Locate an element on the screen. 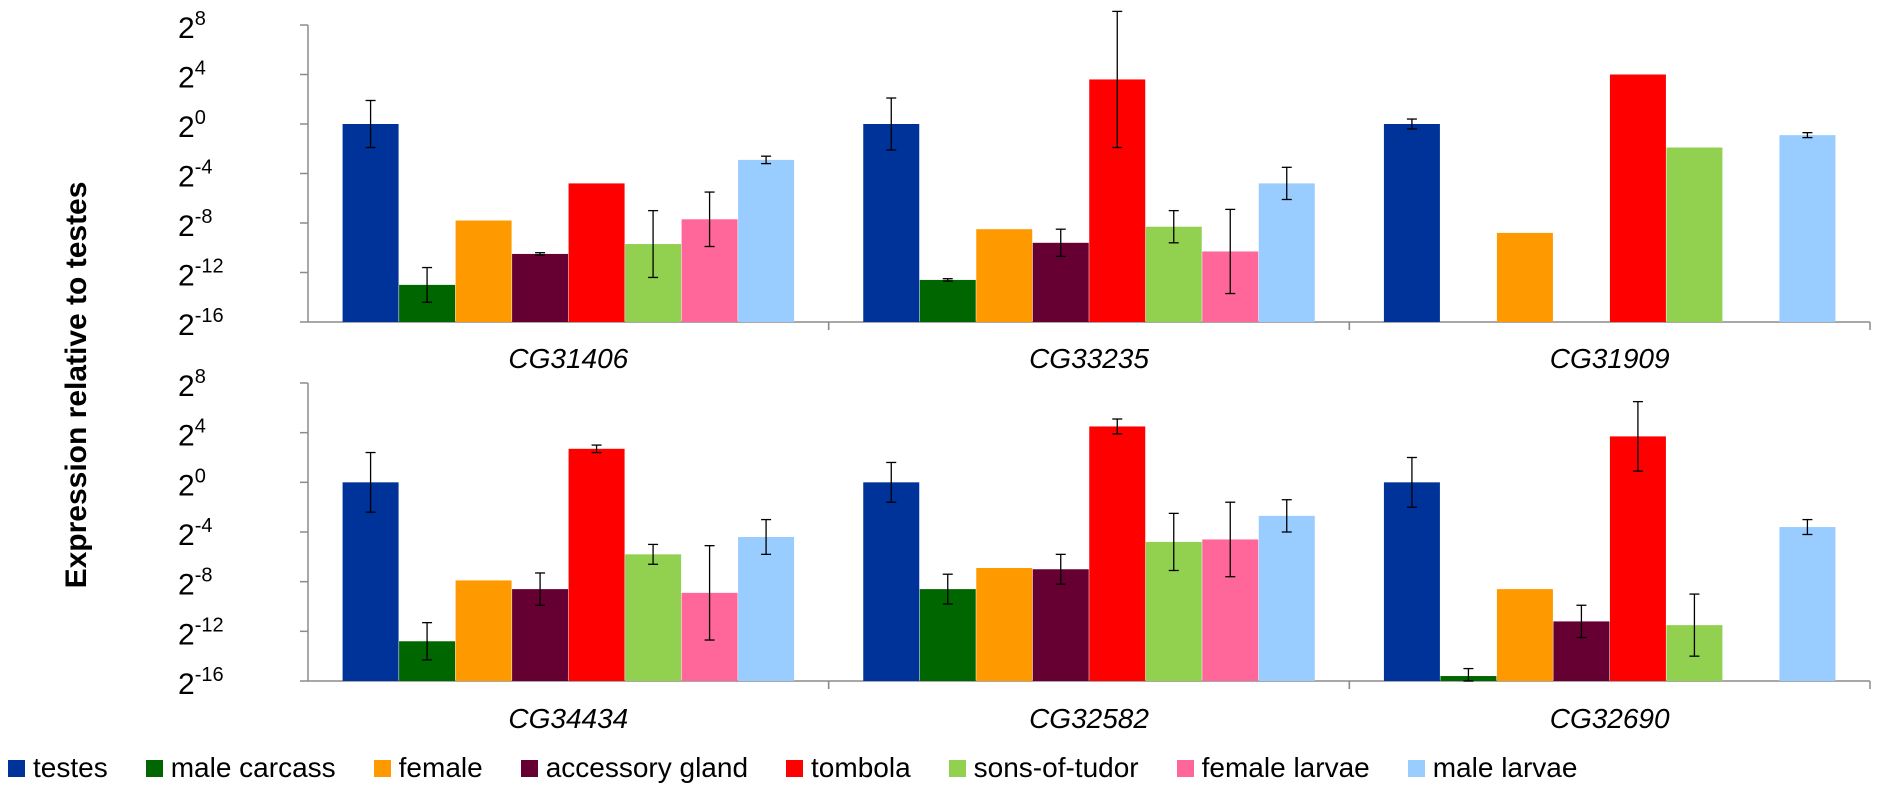 The width and height of the screenshot is (1889, 800). bar-male-carcass is located at coordinates (947, 300).